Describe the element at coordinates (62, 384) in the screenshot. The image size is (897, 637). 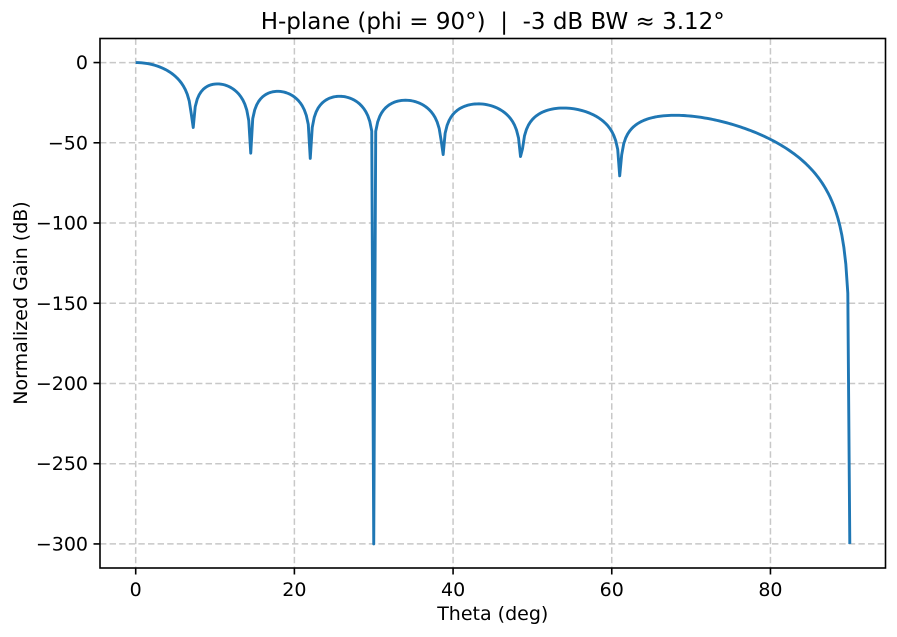
I see `y-tick-label-4: −200` at that location.